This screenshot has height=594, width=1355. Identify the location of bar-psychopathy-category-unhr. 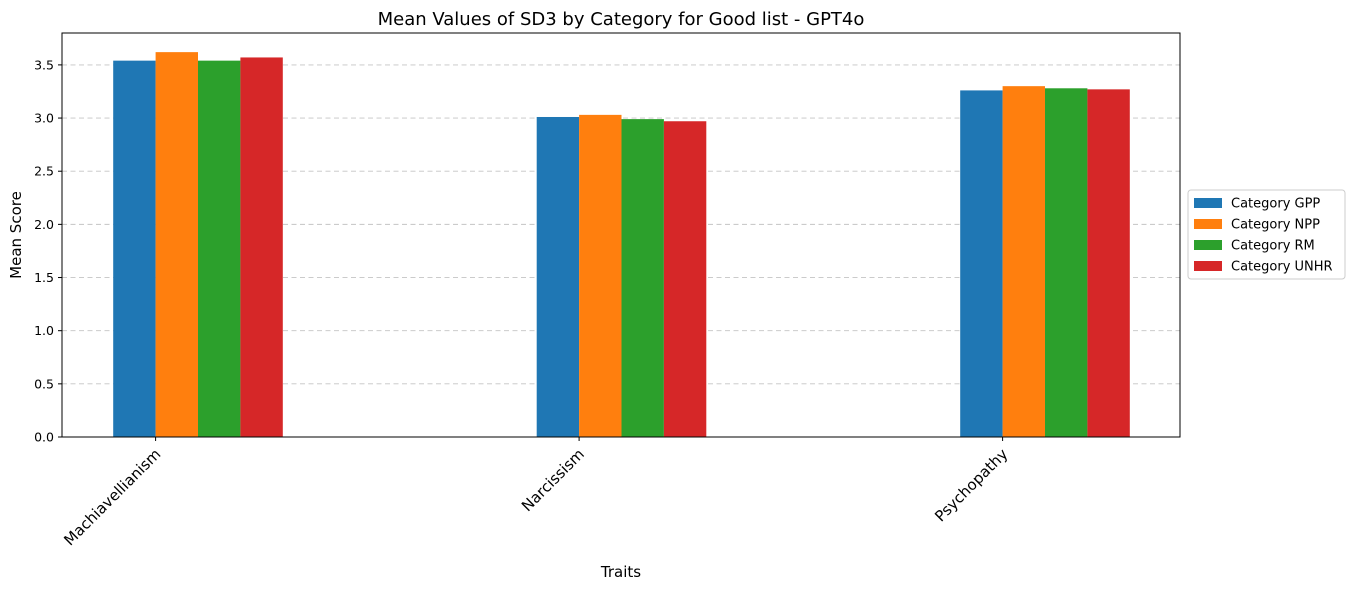
(1108, 263).